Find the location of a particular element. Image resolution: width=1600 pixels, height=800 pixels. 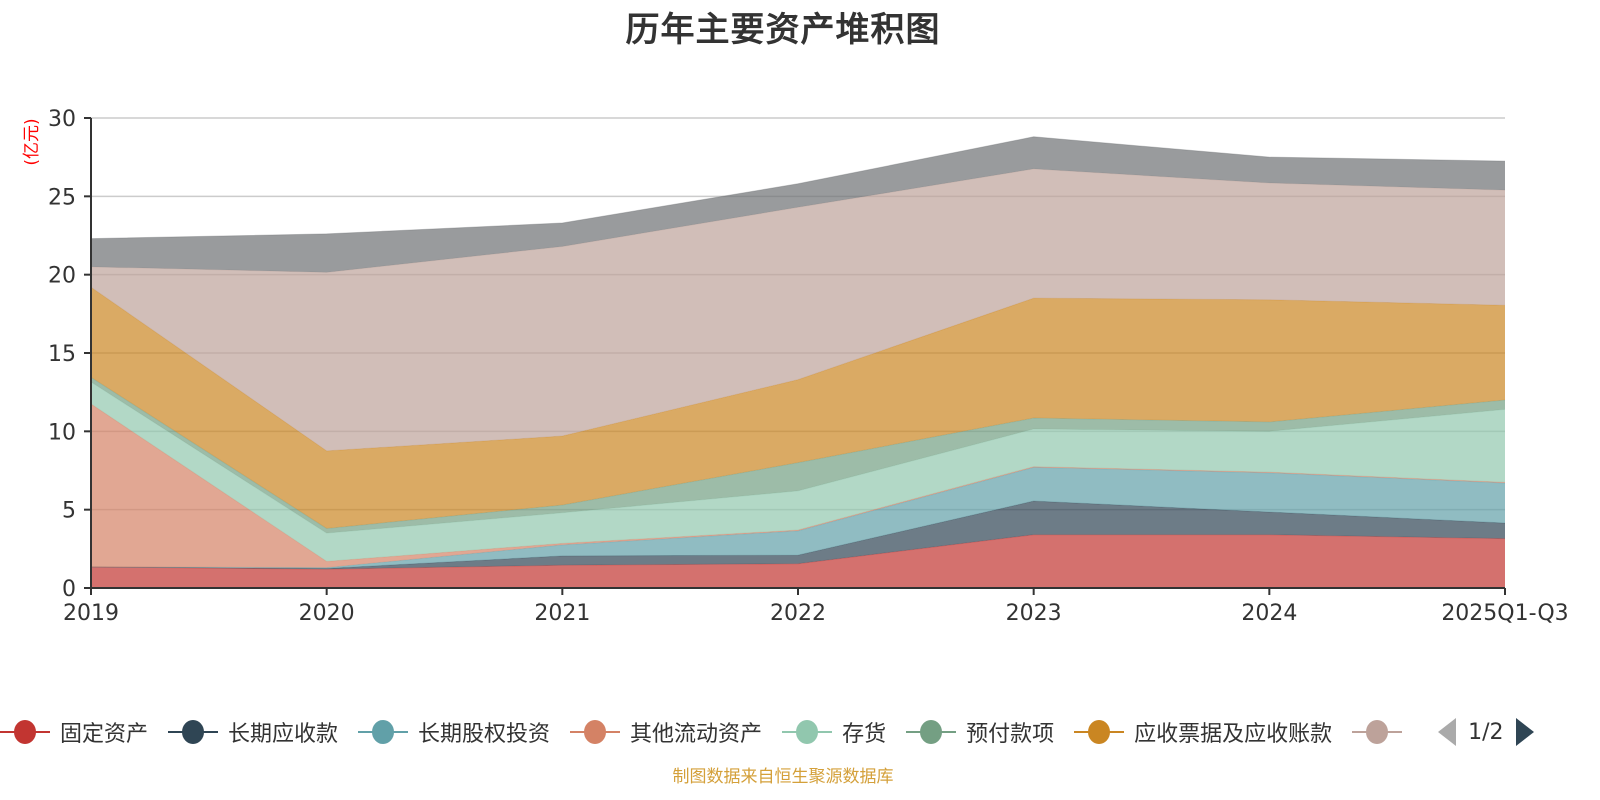

legend-page-indicator: 1/2 is located at coordinates (1486, 732).